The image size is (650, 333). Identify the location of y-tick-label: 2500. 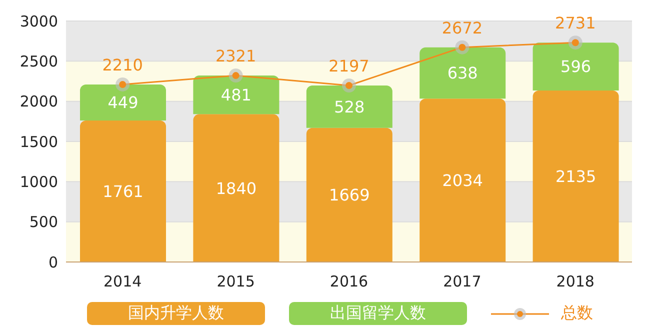
(39, 61).